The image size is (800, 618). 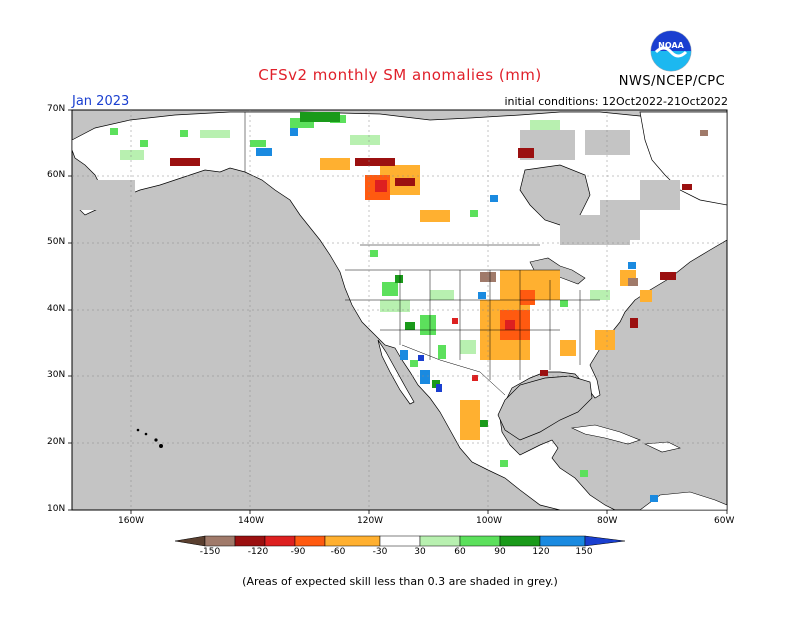 What do you see at coordinates (662, 447) in the screenshot?
I see `hispaniola-land` at bounding box center [662, 447].